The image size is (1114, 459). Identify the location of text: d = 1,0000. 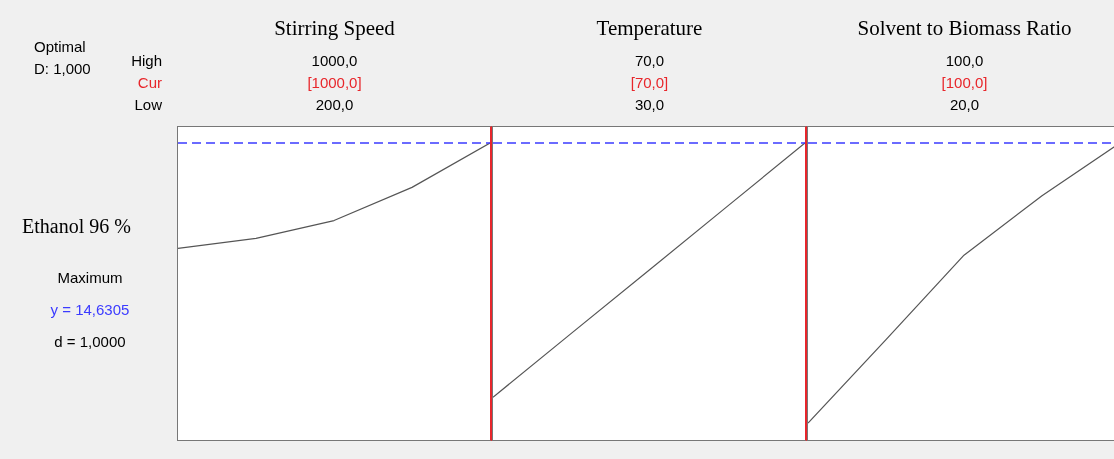
(90, 342).